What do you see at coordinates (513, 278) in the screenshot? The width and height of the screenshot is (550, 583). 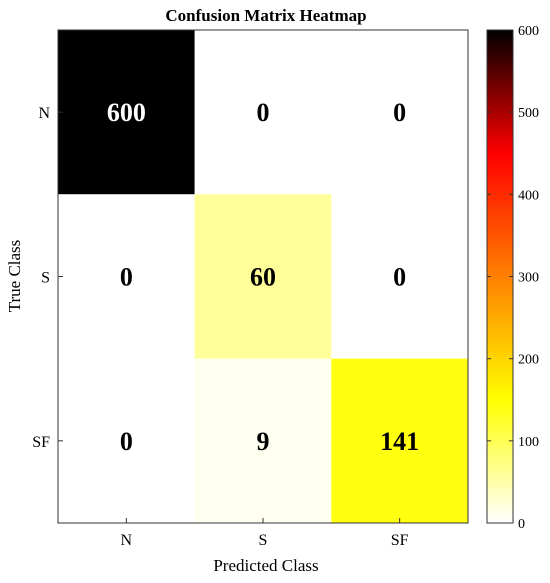 I see `colorbar-ticks: 0 100 200 300 400 500 600` at bounding box center [513, 278].